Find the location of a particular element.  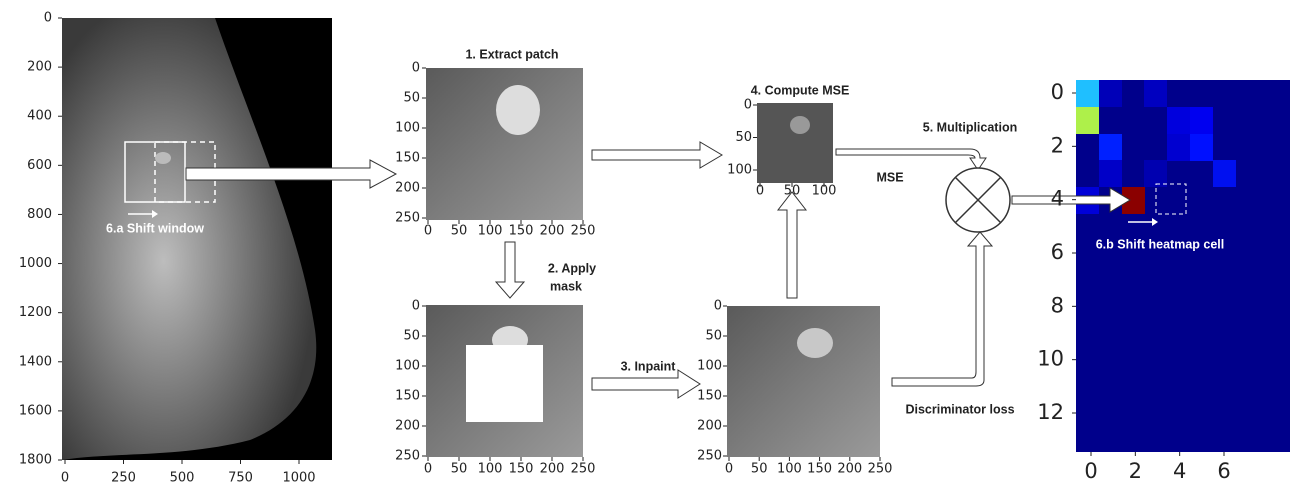

x-tick-label: 500 is located at coordinates (182, 478).